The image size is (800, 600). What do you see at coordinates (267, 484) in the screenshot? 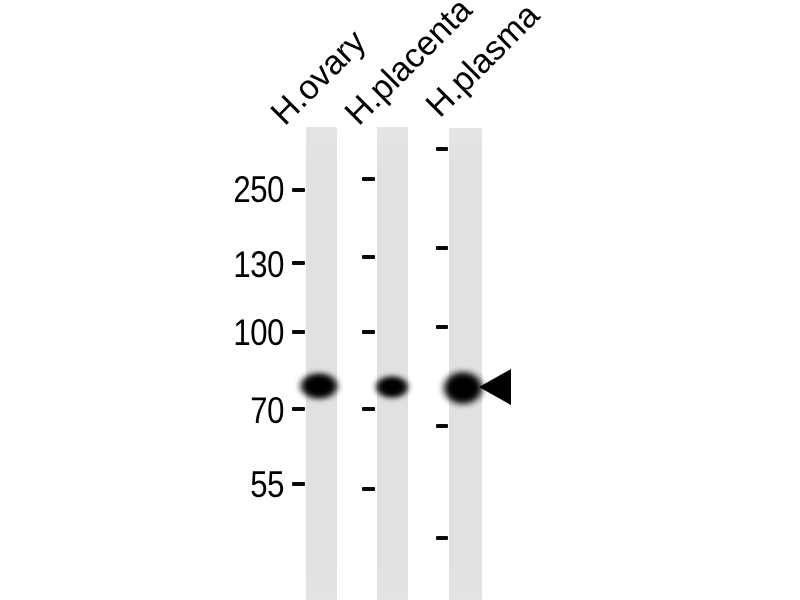
I see `mw-marker-label-55: 55` at bounding box center [267, 484].